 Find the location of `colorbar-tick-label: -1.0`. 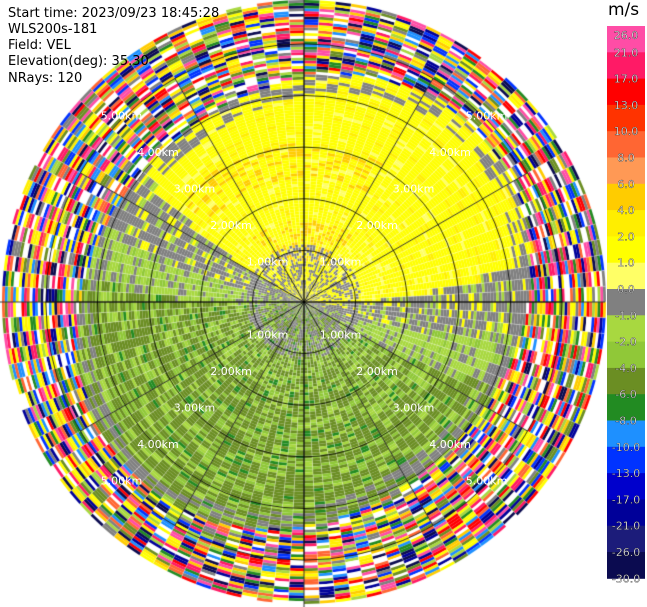

colorbar-tick-label: -1.0 is located at coordinates (625, 315).